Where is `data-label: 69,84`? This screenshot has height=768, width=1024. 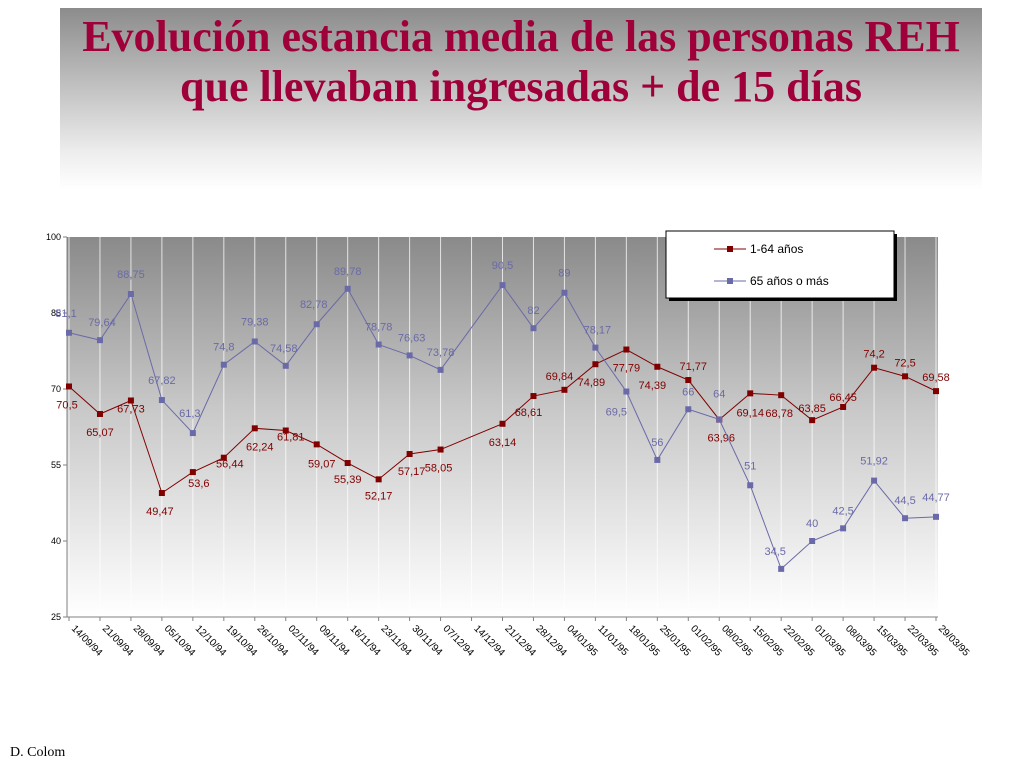
data-label: 69,84 is located at coordinates (560, 377).